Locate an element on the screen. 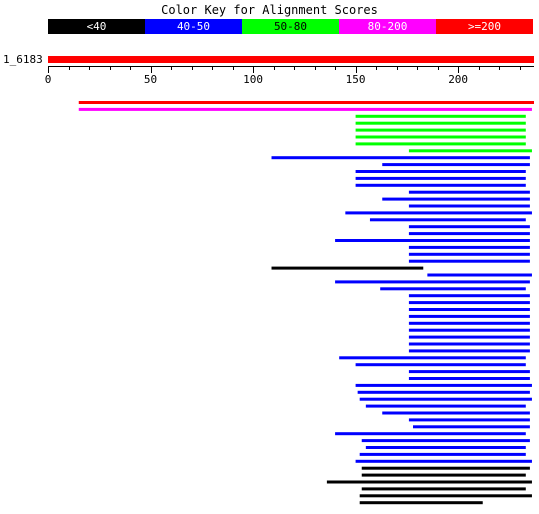  ruler-tick-label: 100 is located at coordinates (253, 79).